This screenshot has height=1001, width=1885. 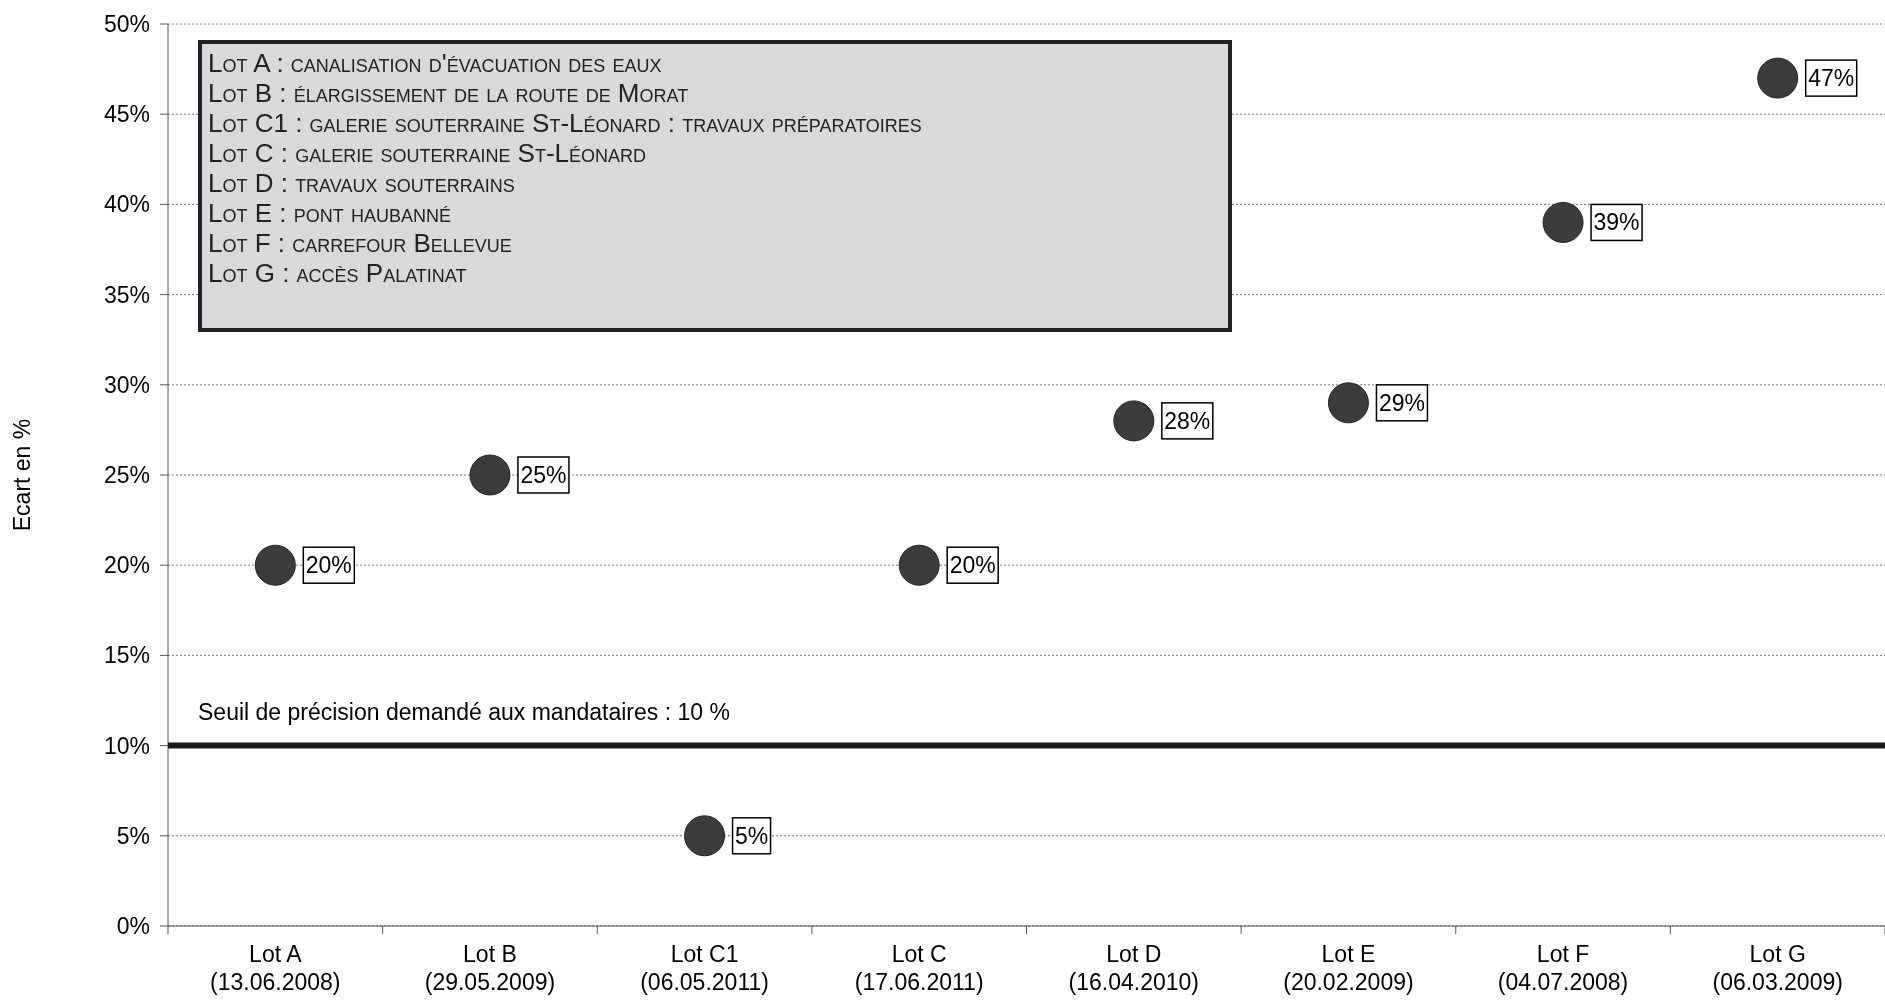 I want to click on annotation: Lot C1 : galerie souterraine St-Léonard : travaux préparatoires, so click(x=565, y=123).